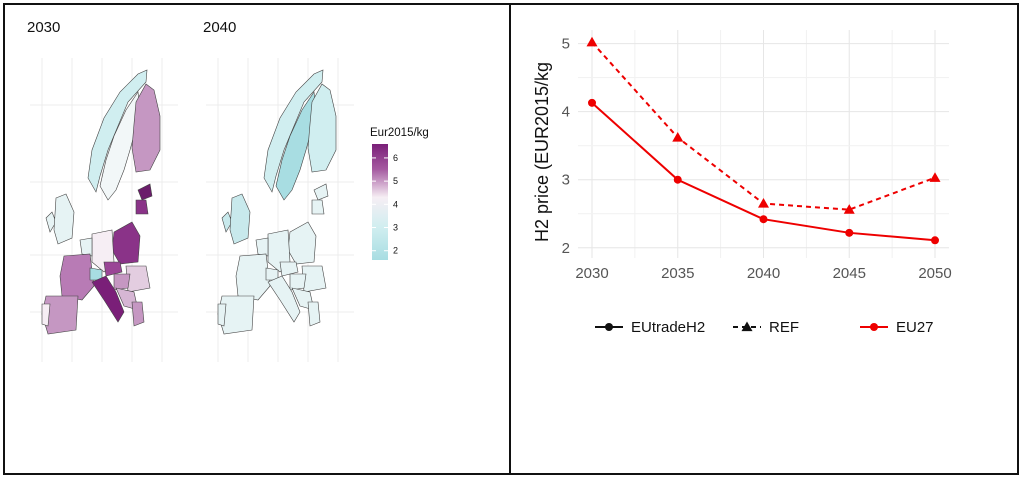 The height and width of the screenshot is (480, 1024). What do you see at coordinates (915, 327) in the screenshot?
I see `legend-label: EU27` at bounding box center [915, 327].